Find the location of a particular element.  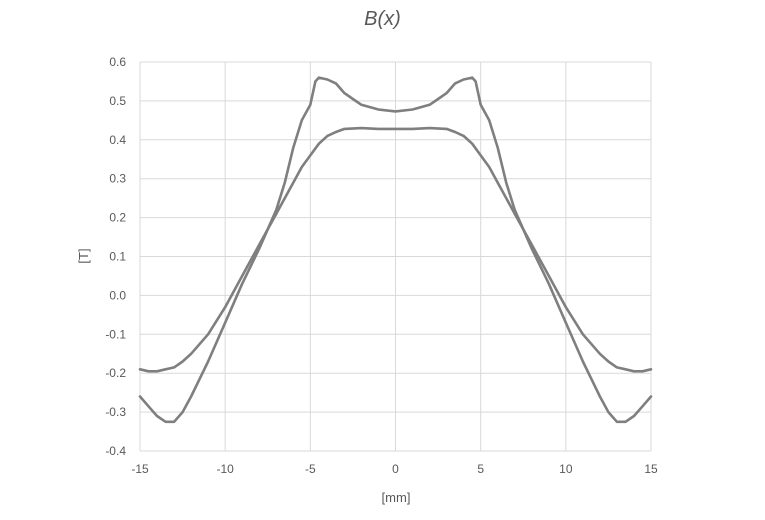

x-tick-label: -15 is located at coordinates (140, 469).